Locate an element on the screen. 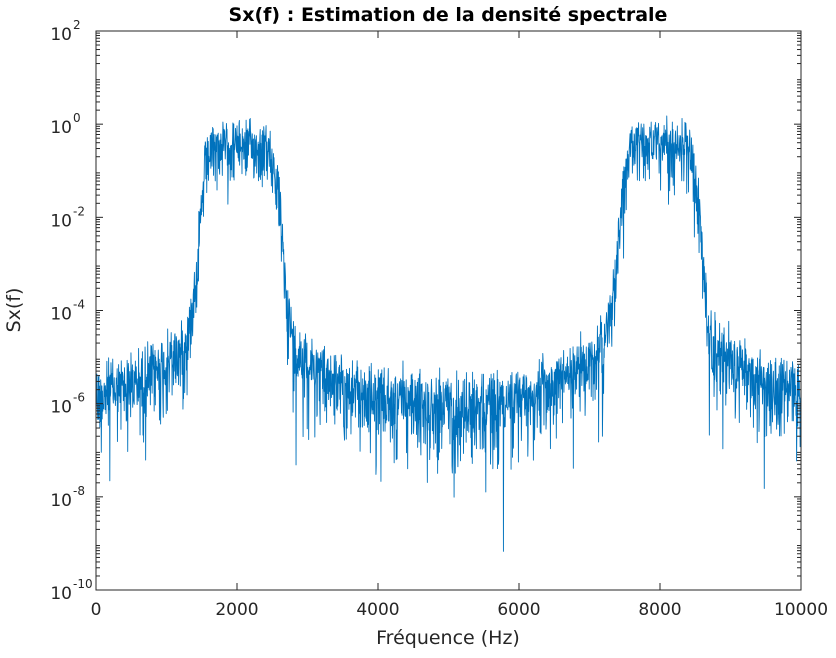 The image size is (836, 658). x-tick-label: 8000 is located at coordinates (659, 610).